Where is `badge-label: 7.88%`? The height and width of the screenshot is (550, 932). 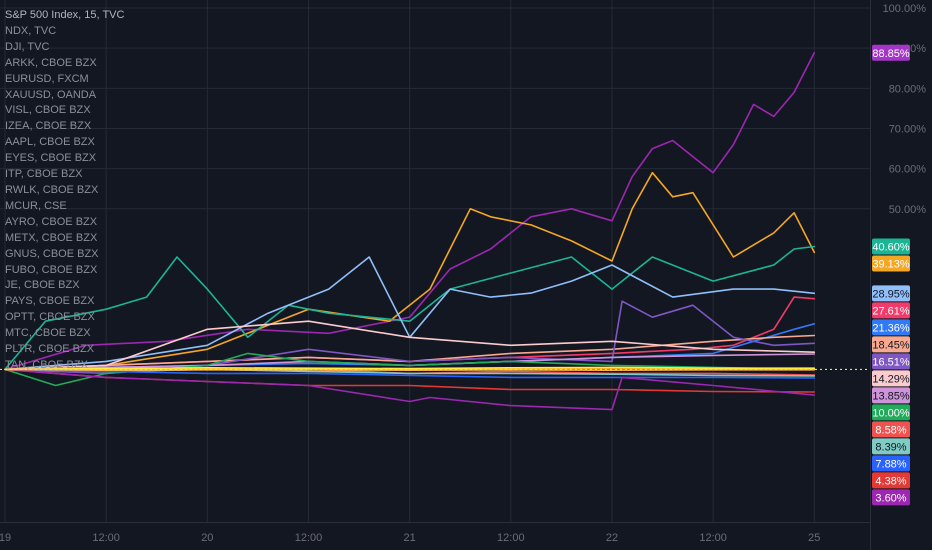
badge-label: 7.88% is located at coordinates (890, 464).